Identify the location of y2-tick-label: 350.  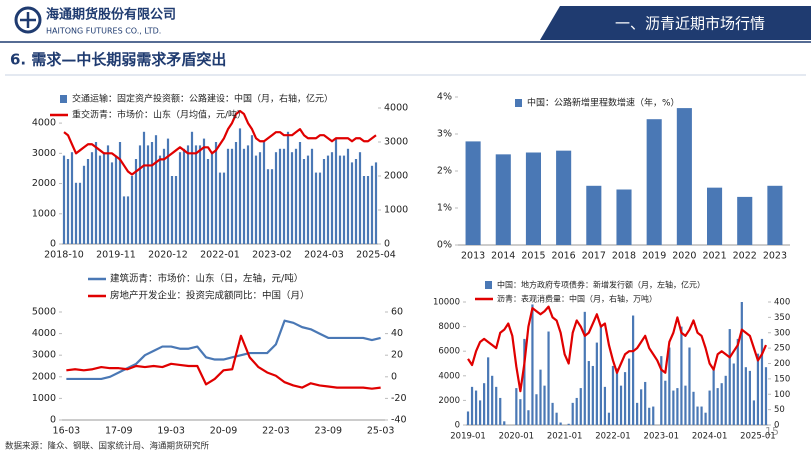
(782, 318).